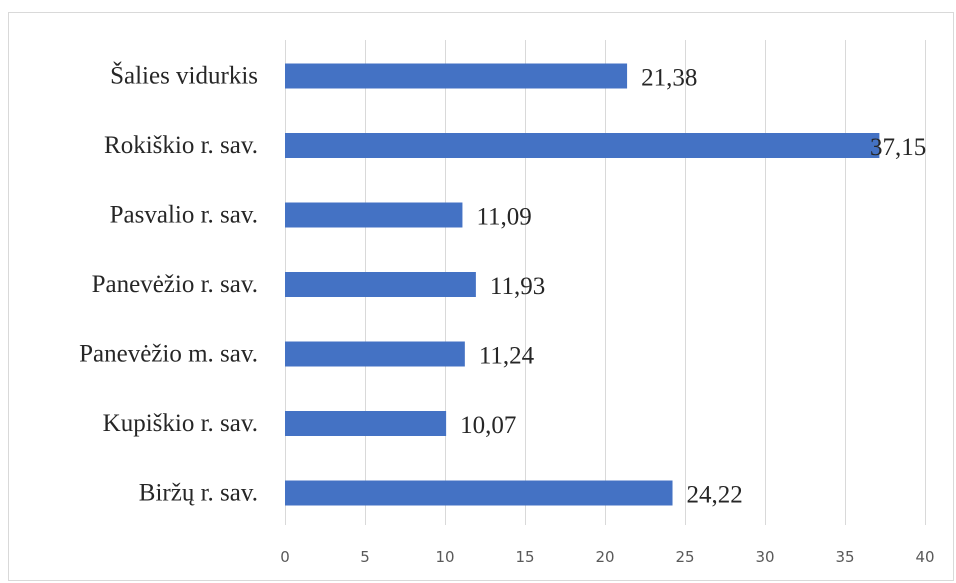  What do you see at coordinates (924, 557) in the screenshot?
I see `x-tick-label: 40` at bounding box center [924, 557].